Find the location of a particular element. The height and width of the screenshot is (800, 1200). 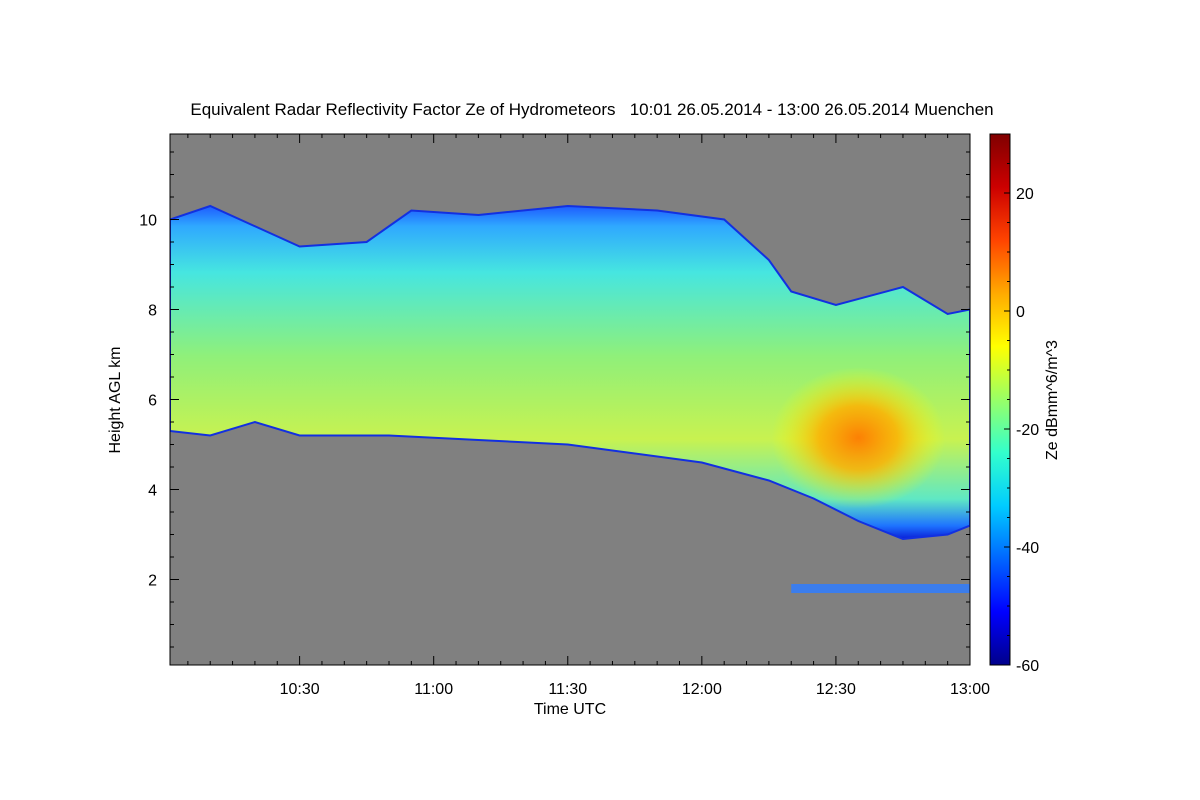

low-layer-band is located at coordinates (880, 588).